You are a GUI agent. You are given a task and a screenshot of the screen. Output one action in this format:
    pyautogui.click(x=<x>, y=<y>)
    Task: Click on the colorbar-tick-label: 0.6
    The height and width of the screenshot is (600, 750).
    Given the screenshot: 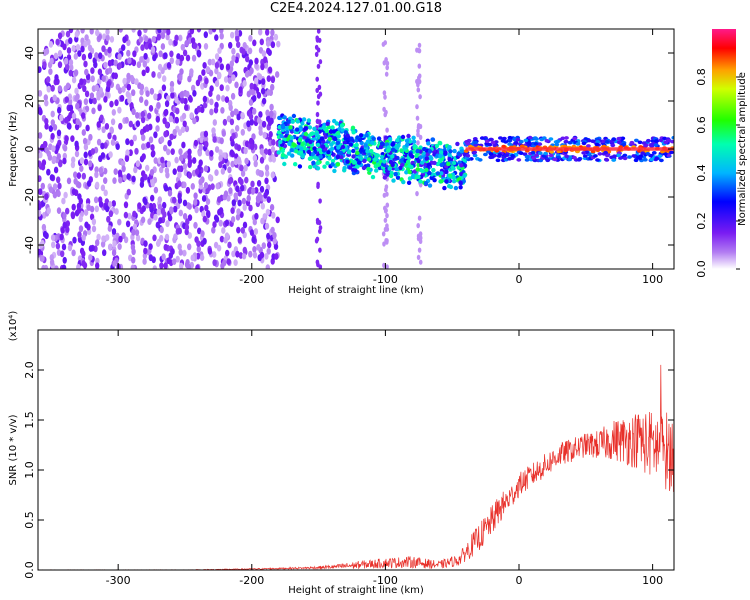 What is the action you would take?
    pyautogui.click(x=701, y=125)
    